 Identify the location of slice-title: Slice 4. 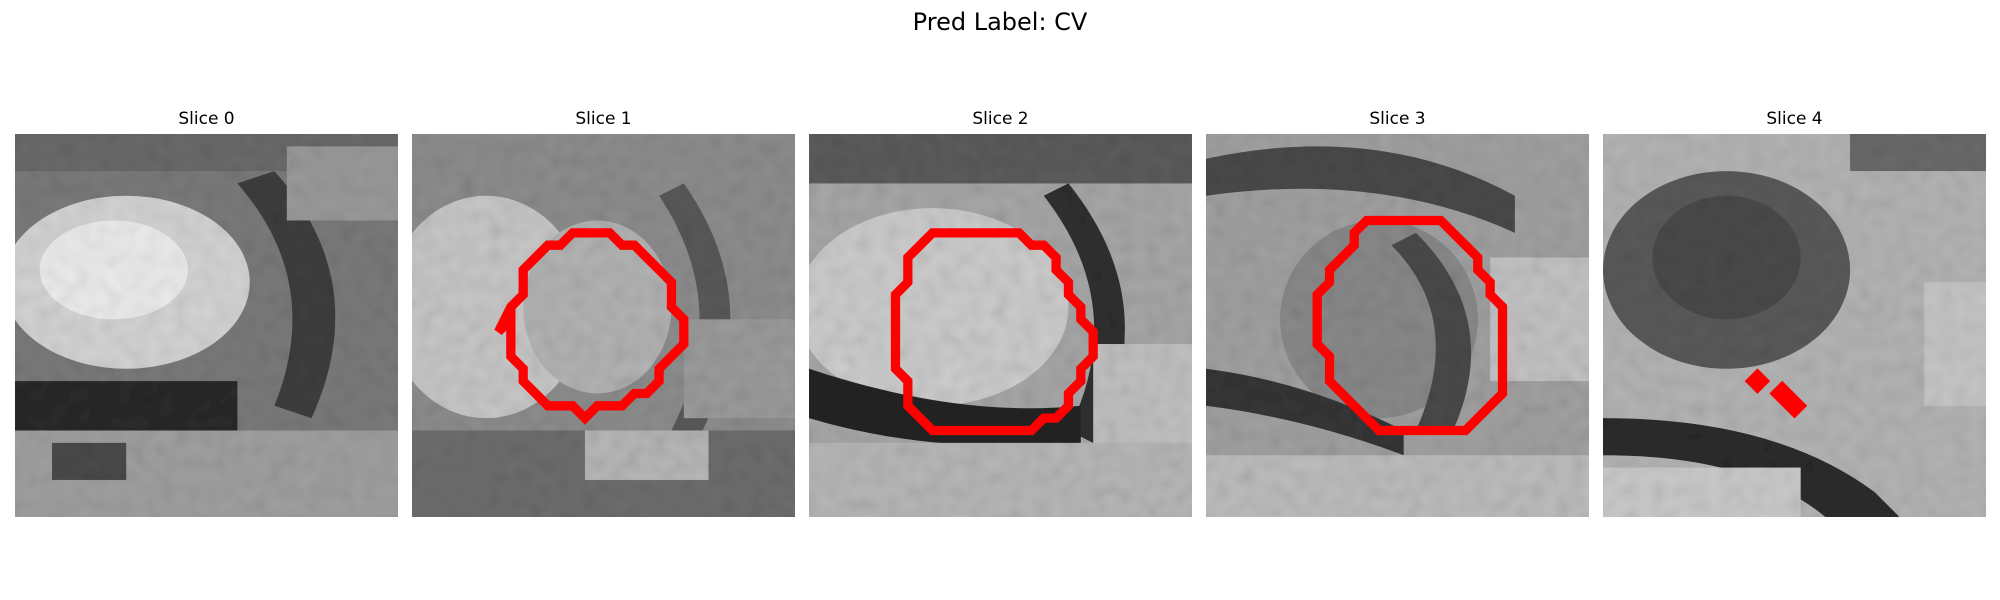
(1794, 119).